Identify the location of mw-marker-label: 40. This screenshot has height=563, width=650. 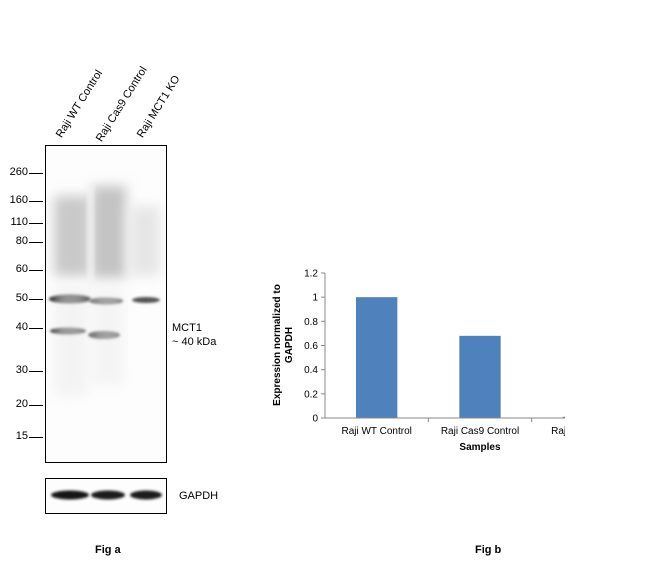
(21, 327).